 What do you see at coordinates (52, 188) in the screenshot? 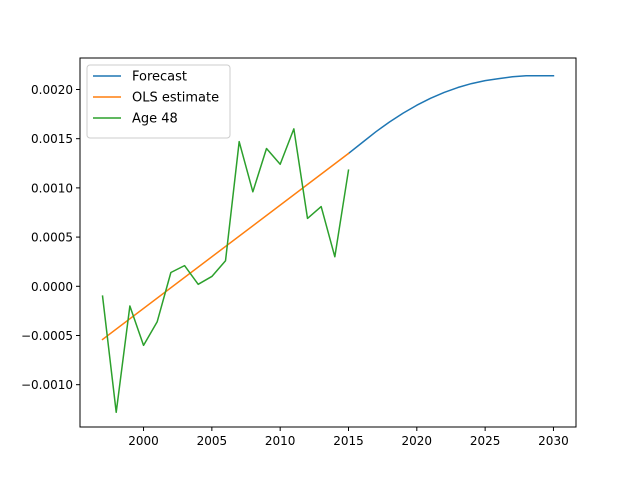
I see `y-tick-label: 0.0010` at bounding box center [52, 188].